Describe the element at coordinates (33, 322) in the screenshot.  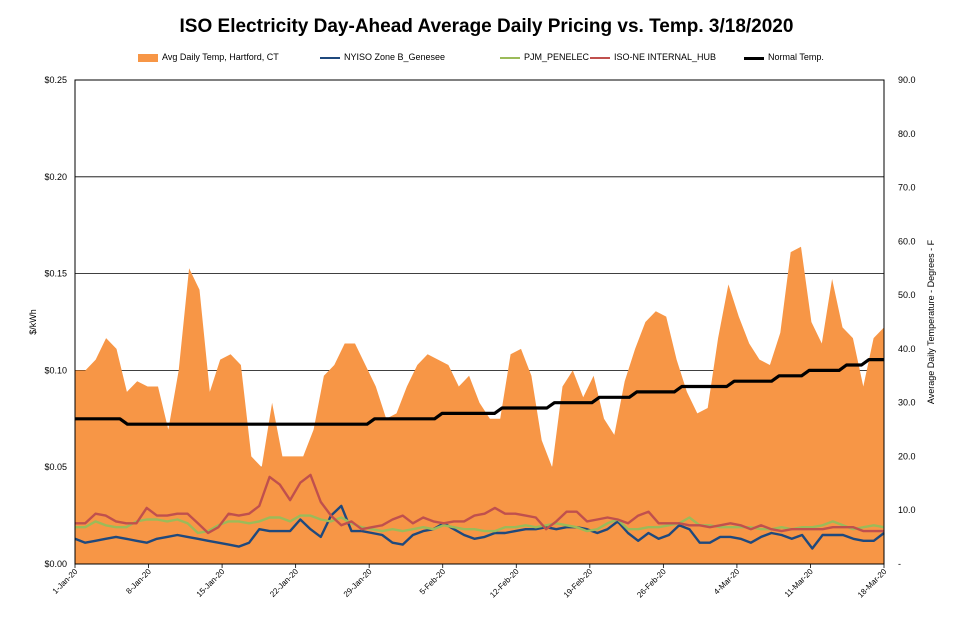
I see `y-left-axis-title: $/kWh` at that location.